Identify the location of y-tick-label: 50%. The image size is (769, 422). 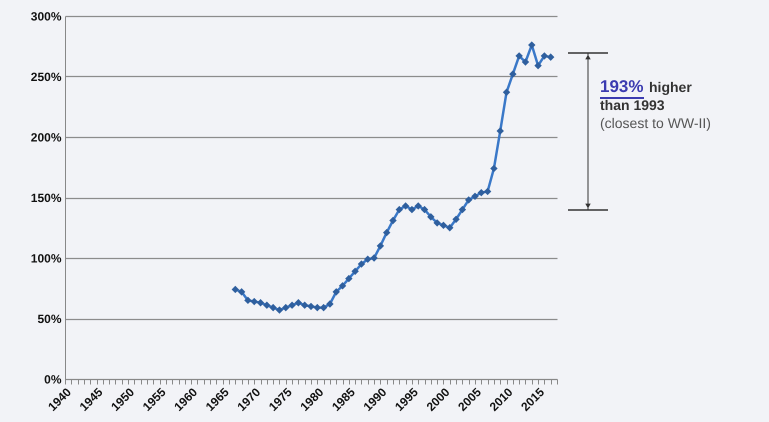
(49, 319).